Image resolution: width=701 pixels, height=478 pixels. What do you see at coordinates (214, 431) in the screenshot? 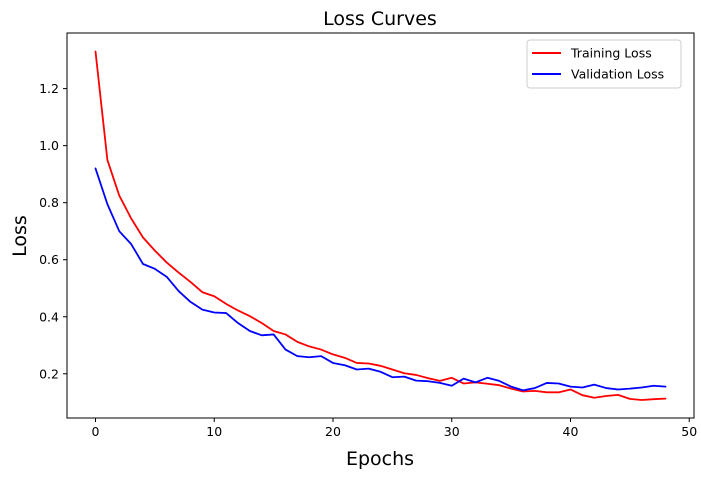
I see `x-tick-label: 10` at bounding box center [214, 431].